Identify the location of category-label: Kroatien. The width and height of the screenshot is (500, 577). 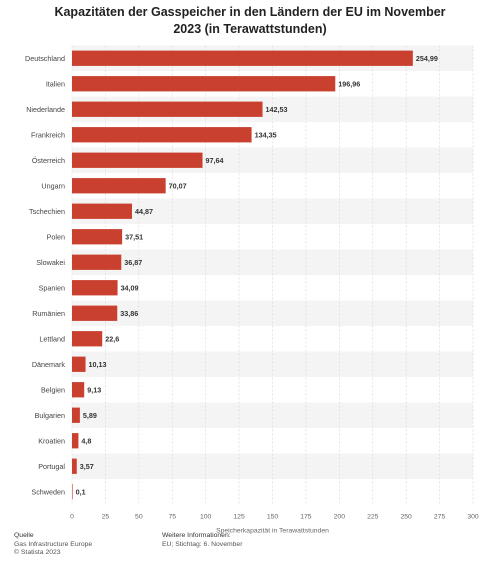
(51, 440).